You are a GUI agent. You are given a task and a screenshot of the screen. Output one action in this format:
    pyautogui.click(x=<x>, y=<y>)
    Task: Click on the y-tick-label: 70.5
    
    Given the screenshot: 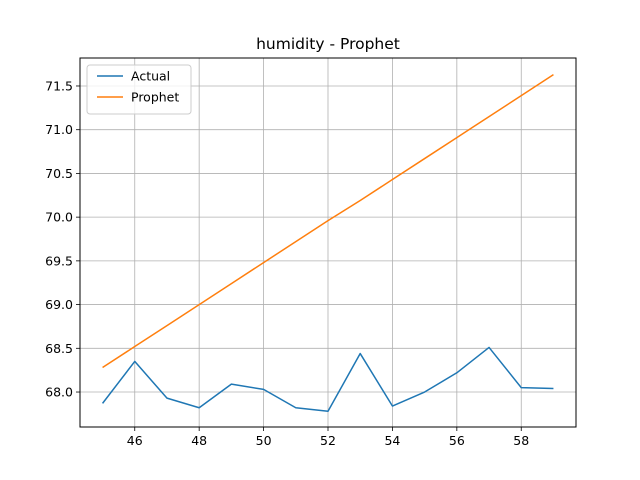 What is the action you would take?
    pyautogui.click(x=59, y=173)
    